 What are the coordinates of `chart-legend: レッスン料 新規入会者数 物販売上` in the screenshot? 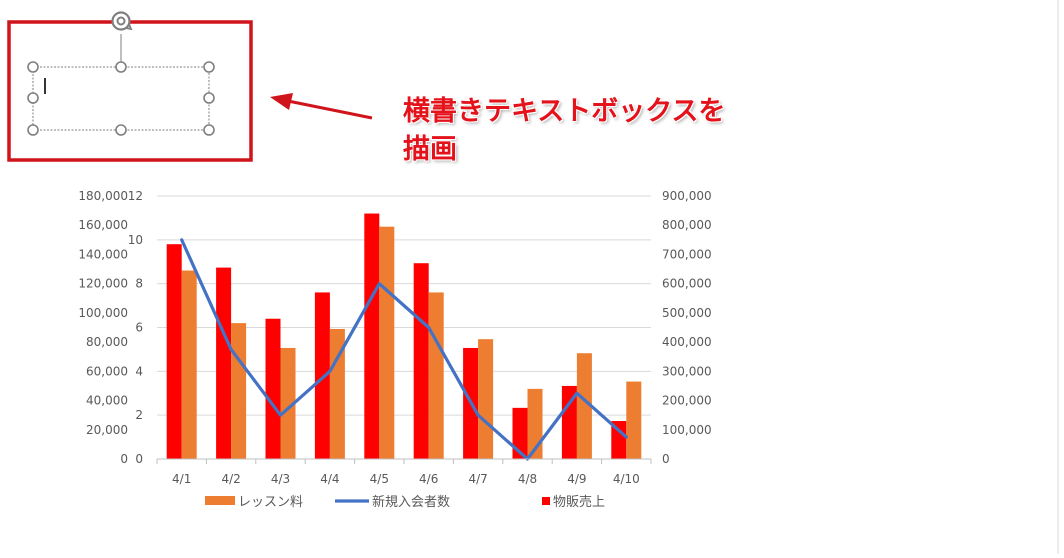 It's located at (405, 502).